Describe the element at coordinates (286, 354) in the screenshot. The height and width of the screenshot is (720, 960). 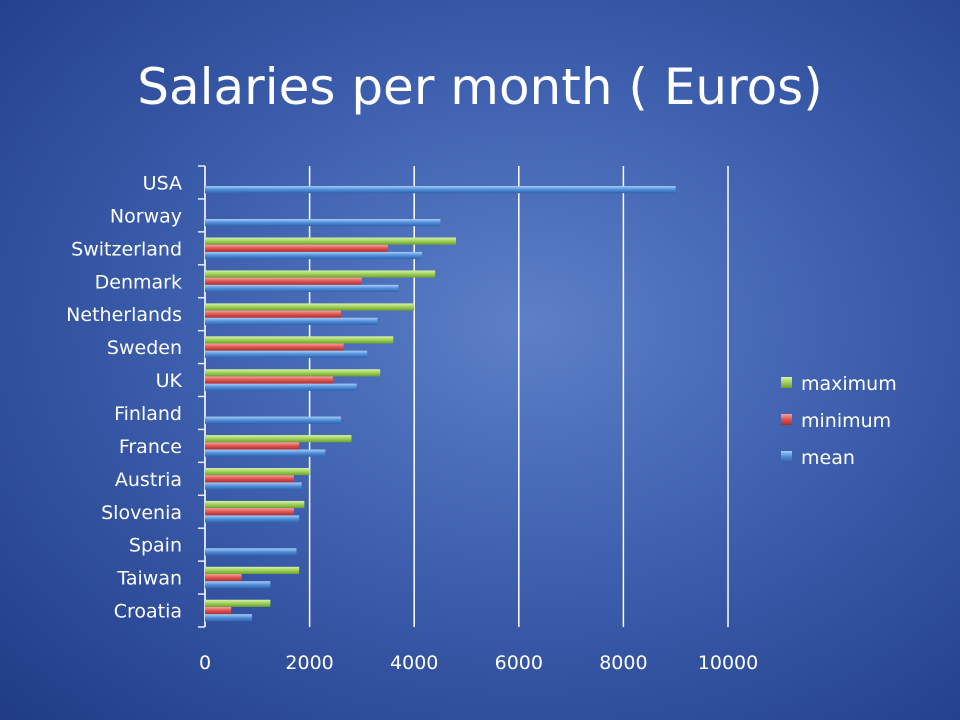
I see `bar-mean-sweden` at that location.